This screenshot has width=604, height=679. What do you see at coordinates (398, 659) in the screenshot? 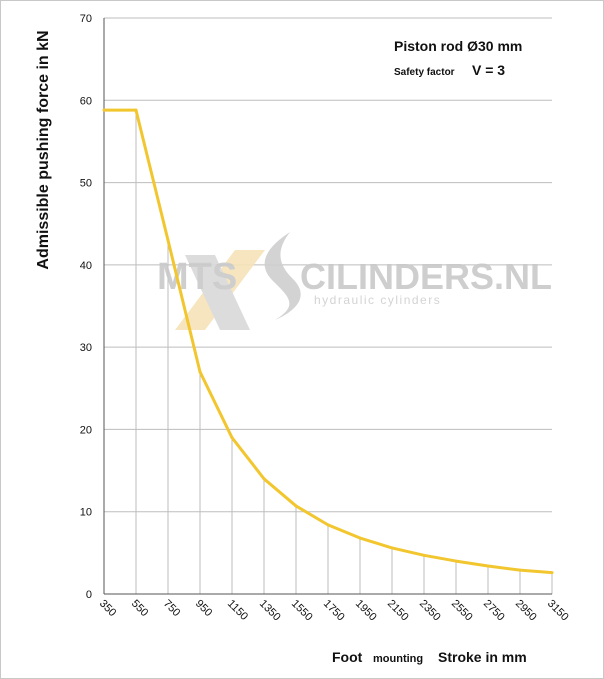
I see `x-label-mounting: mounting` at bounding box center [398, 659].